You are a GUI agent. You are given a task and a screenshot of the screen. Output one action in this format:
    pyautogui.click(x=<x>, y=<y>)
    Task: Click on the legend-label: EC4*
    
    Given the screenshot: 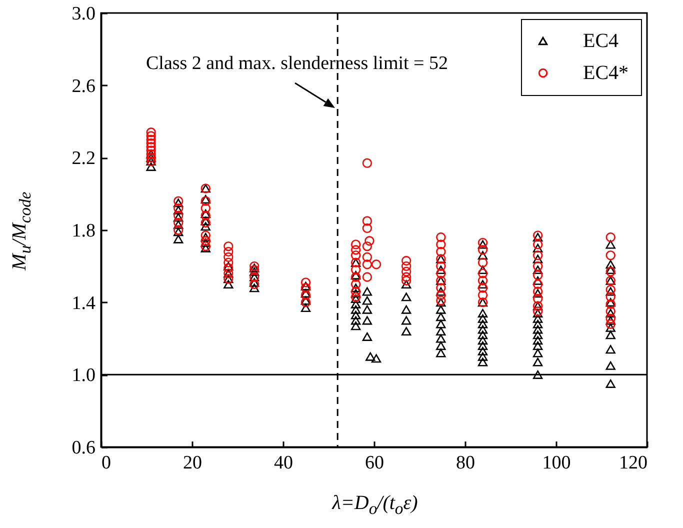 What is the action you would take?
    pyautogui.click(x=606, y=73)
    